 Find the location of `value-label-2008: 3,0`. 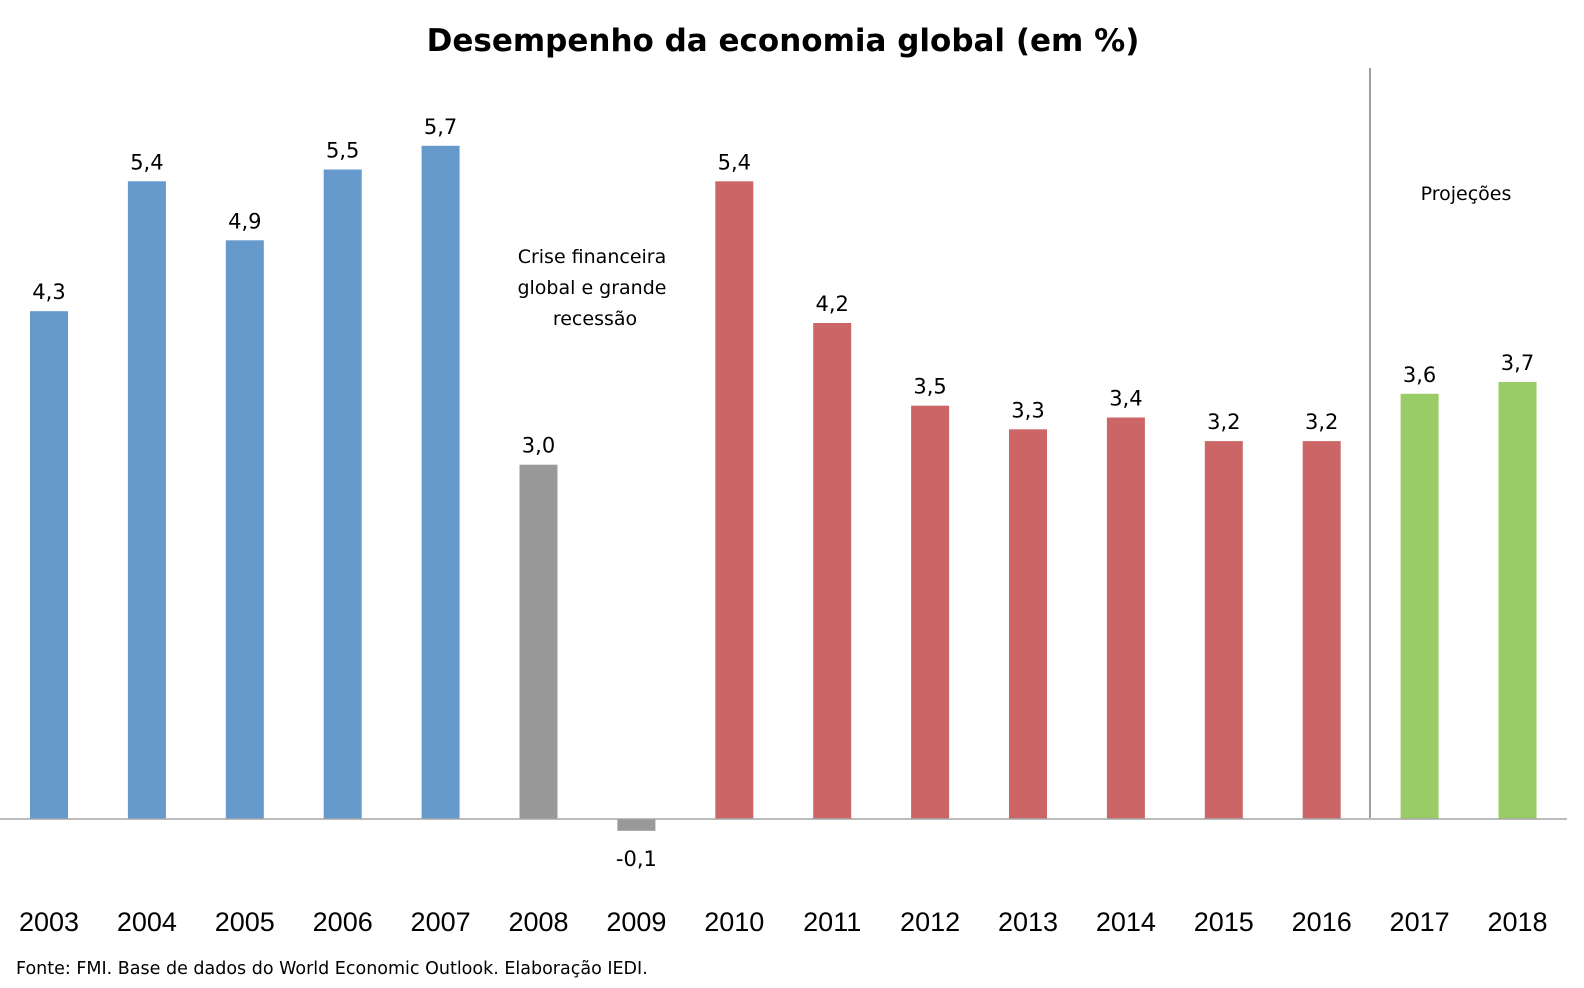

value-label-2008: 3,0 is located at coordinates (538, 446).